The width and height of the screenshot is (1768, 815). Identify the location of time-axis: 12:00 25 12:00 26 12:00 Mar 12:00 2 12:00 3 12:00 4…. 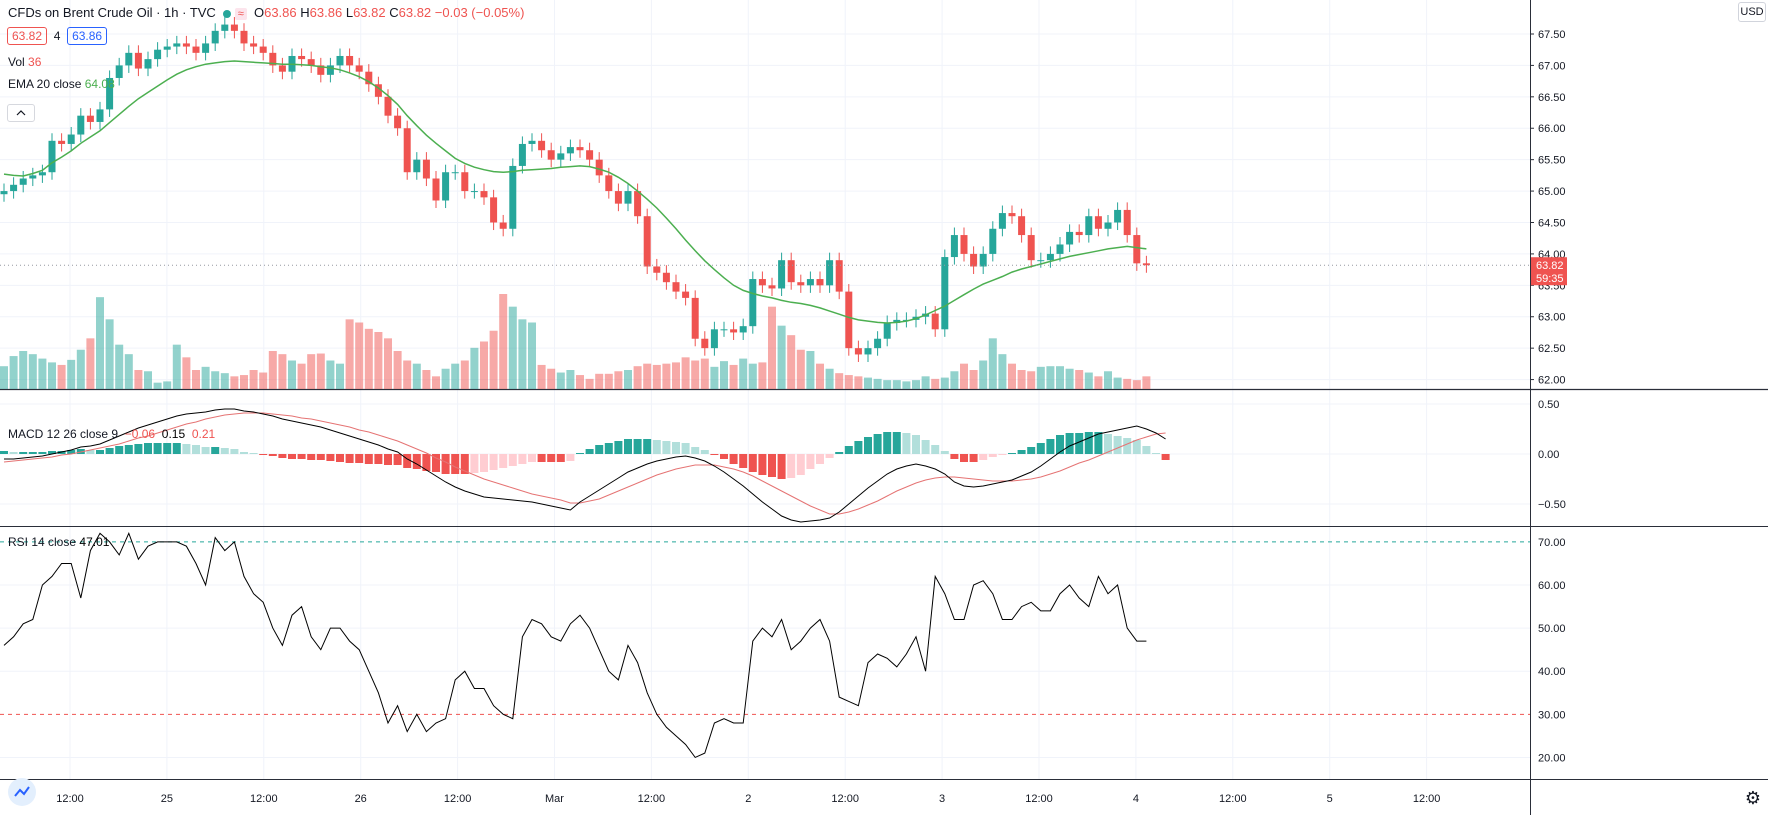
(748, 799).